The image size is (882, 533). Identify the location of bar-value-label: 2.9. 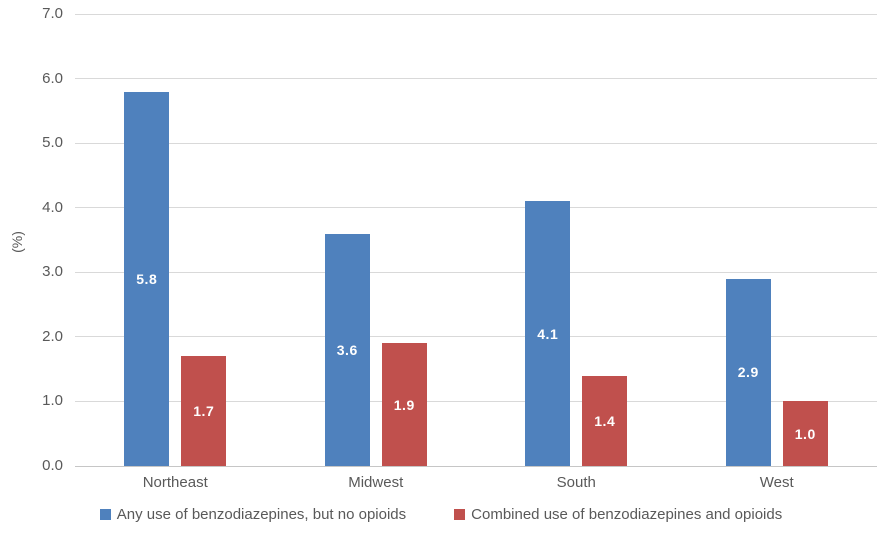
(748, 372).